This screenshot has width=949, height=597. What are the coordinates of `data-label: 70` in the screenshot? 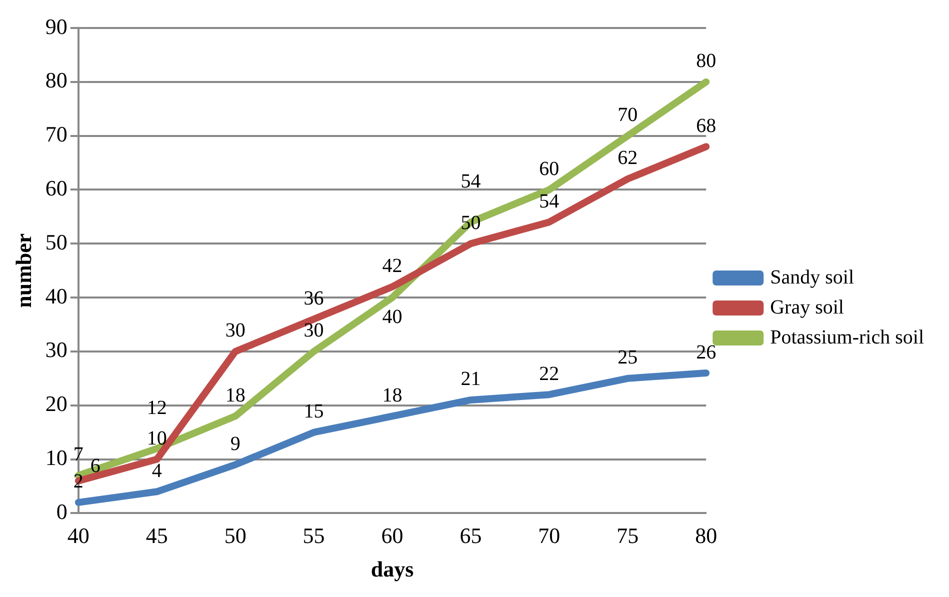 It's located at (628, 115).